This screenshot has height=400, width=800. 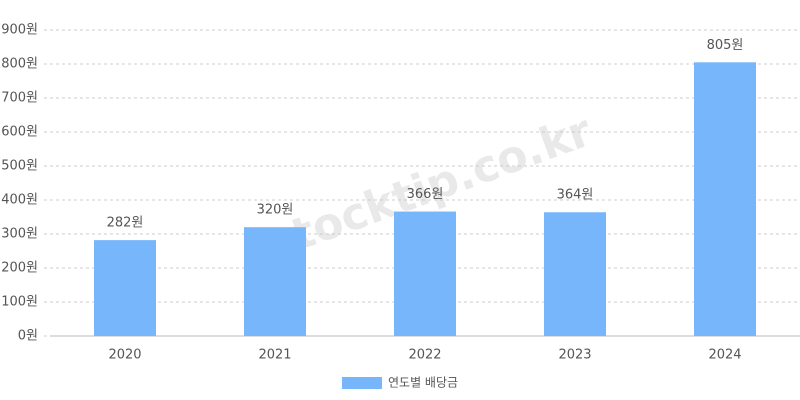 I want to click on legend-label: 연도별 배당금, so click(x=423, y=383).